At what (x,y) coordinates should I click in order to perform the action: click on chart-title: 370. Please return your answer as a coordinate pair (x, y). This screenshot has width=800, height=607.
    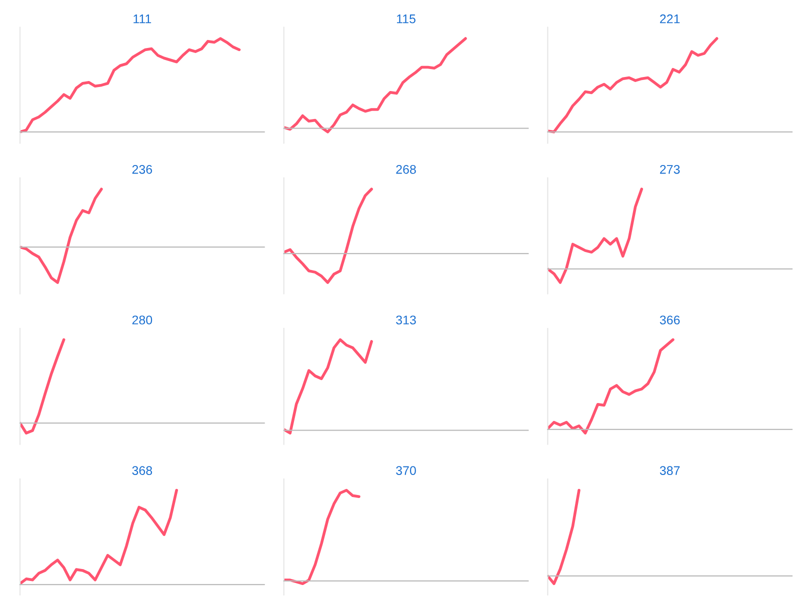
    Looking at the image, I should click on (406, 470).